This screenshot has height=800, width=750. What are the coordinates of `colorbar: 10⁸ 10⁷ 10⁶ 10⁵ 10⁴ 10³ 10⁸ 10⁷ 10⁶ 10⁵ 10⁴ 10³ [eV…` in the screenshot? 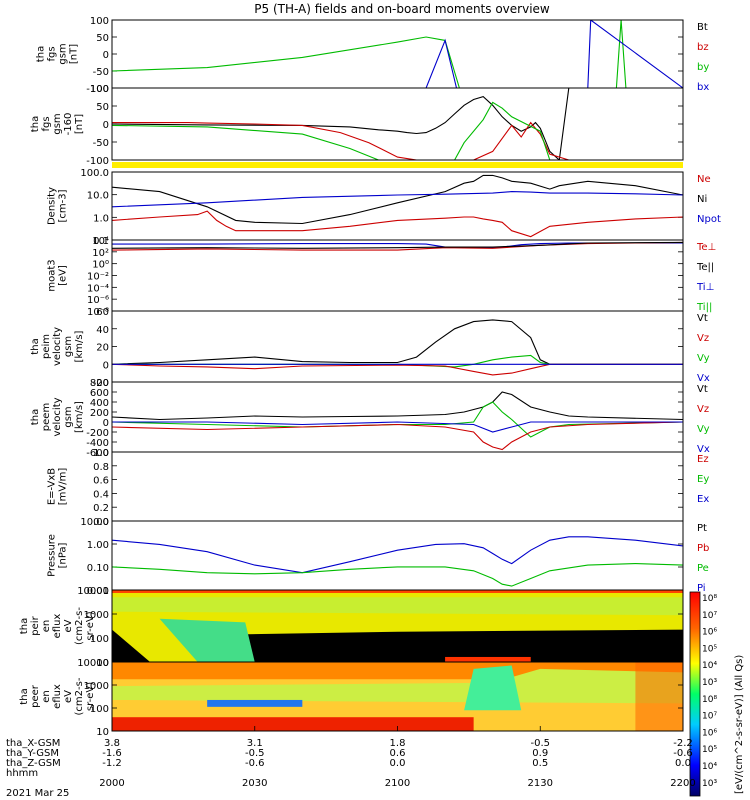 It's located at (717, 694).